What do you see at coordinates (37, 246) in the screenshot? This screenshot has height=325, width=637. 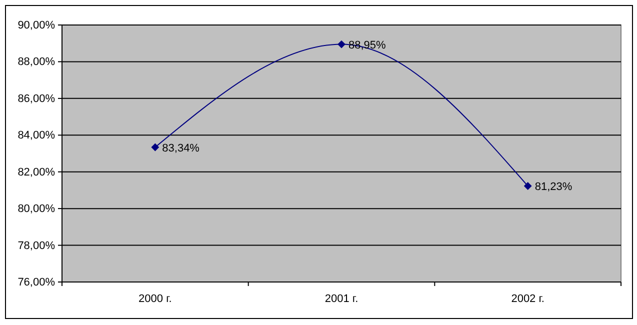 I see `y-tick-label: 78,00%` at bounding box center [37, 246].